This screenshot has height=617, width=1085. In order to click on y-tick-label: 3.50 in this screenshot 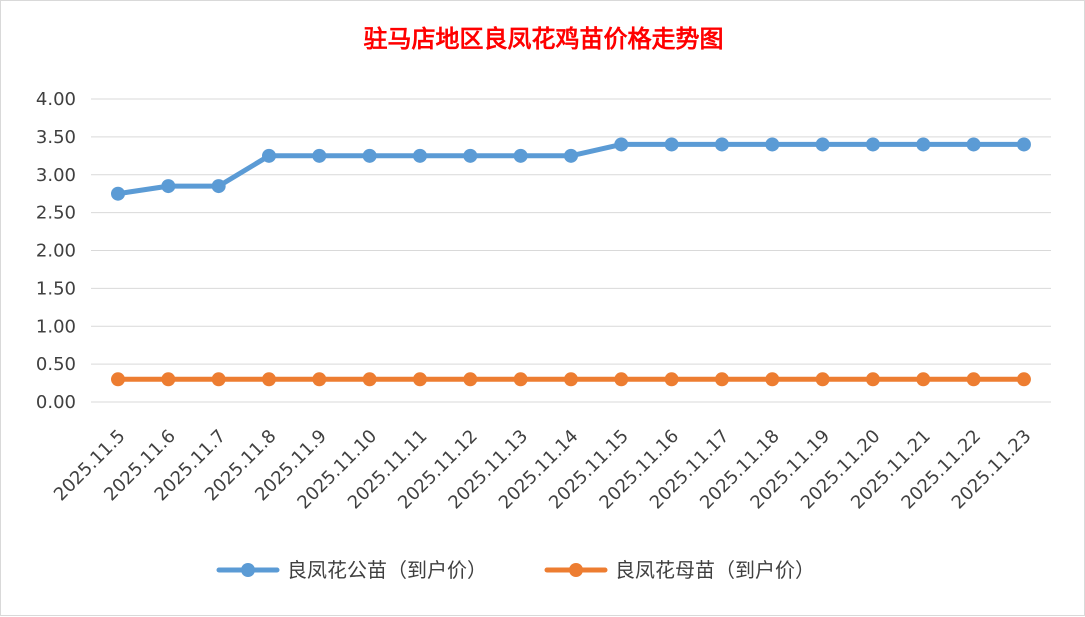, I will do `click(56, 137)`.